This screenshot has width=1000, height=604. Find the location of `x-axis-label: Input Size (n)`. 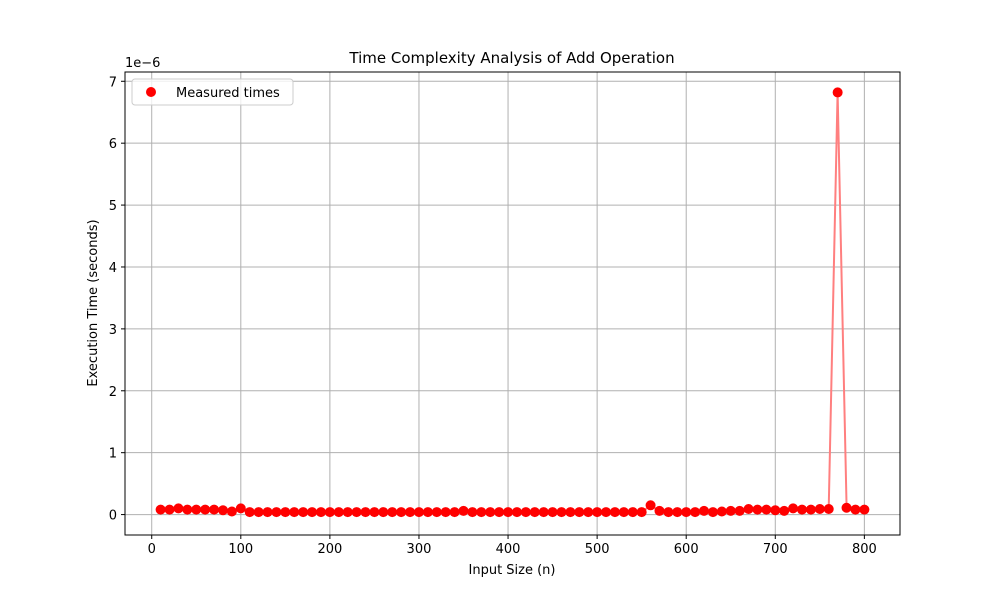

x-axis-label: Input Size (n) is located at coordinates (512, 570).